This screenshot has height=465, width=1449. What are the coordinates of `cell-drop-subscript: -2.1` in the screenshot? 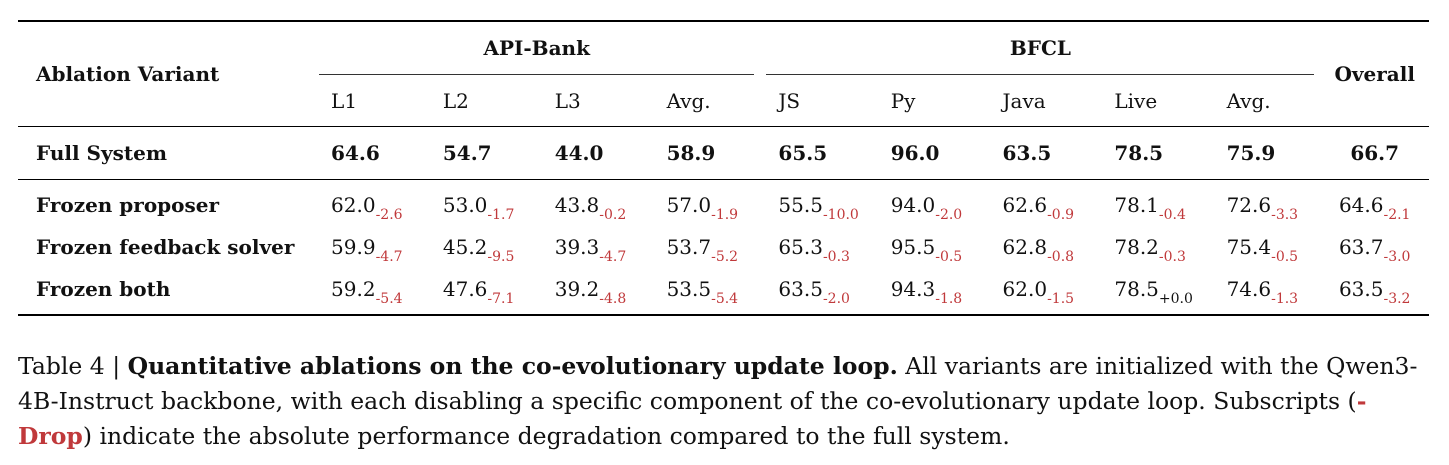 It's located at (1397, 215).